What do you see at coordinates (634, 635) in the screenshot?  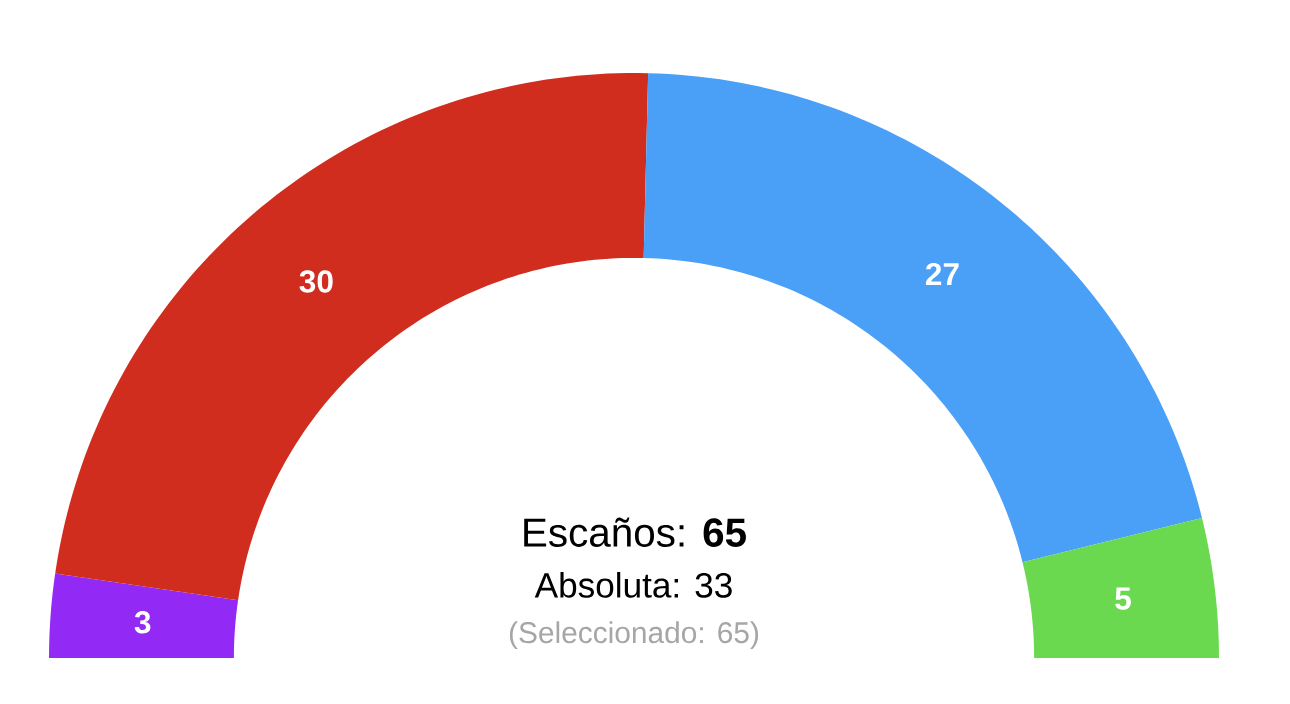 I see `text: (Seleccionado: 65)` at bounding box center [634, 635].